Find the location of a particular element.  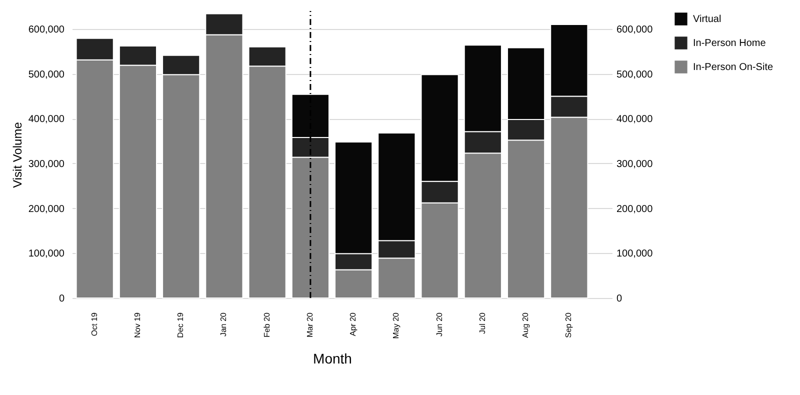

x-tick-label: Apr 20 is located at coordinates (353, 324).